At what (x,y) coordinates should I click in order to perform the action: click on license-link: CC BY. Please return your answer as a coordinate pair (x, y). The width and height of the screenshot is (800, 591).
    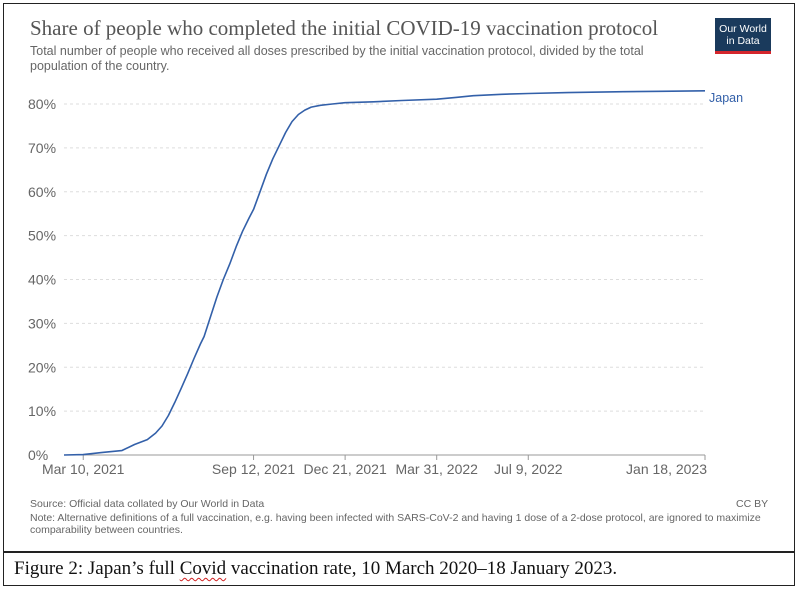
    Looking at the image, I should click on (752, 504).